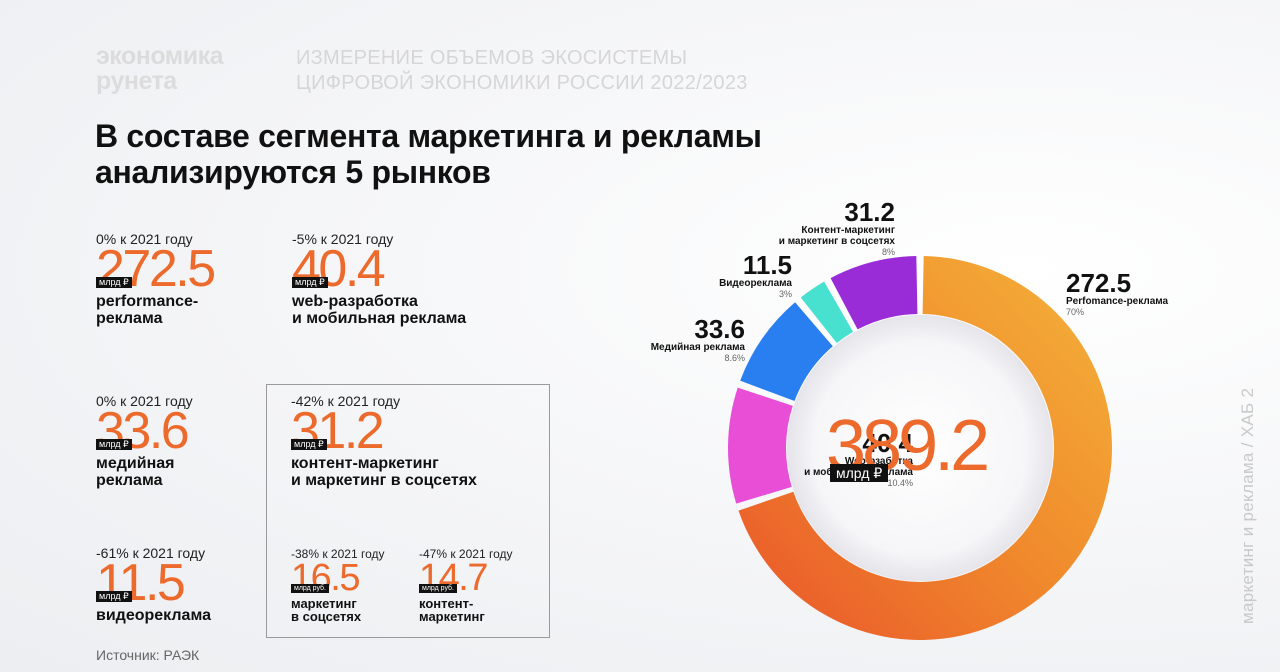 The width and height of the screenshot is (1280, 672). Describe the element at coordinates (1099, 283) in the screenshot. I see `callout-value: 272.5` at that location.